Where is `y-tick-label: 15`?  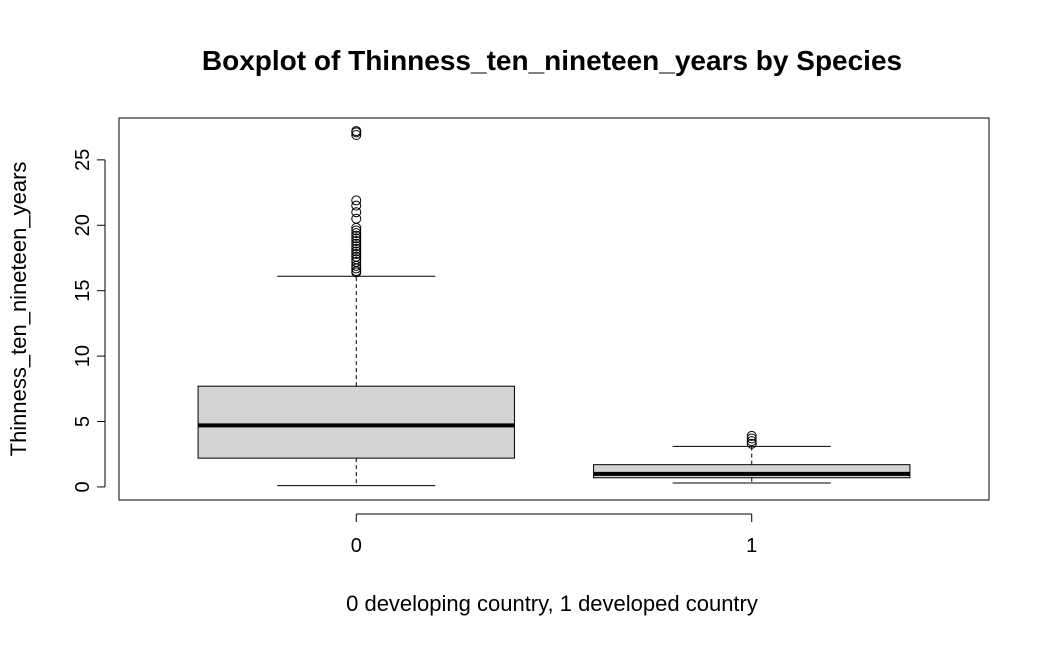
y-tick-label: 15 is located at coordinates (83, 291).